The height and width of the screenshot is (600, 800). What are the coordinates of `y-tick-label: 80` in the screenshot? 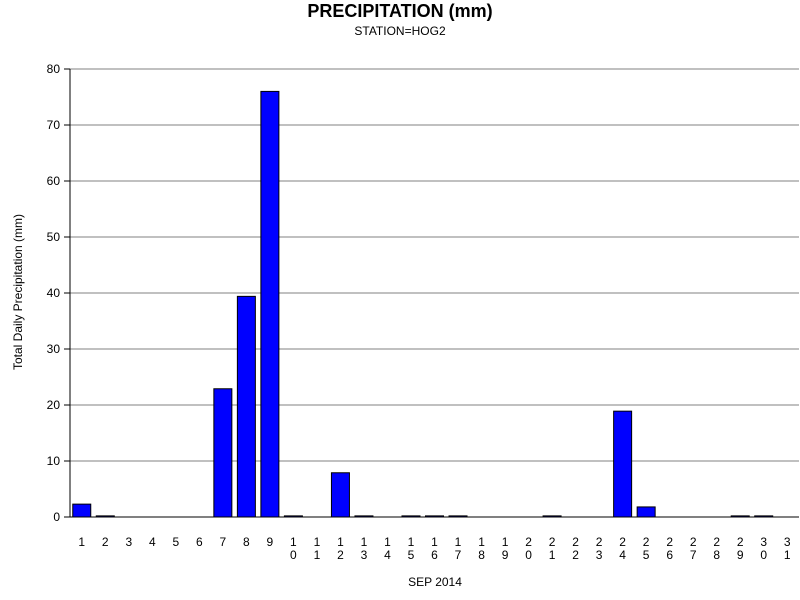 It's located at (54, 69).